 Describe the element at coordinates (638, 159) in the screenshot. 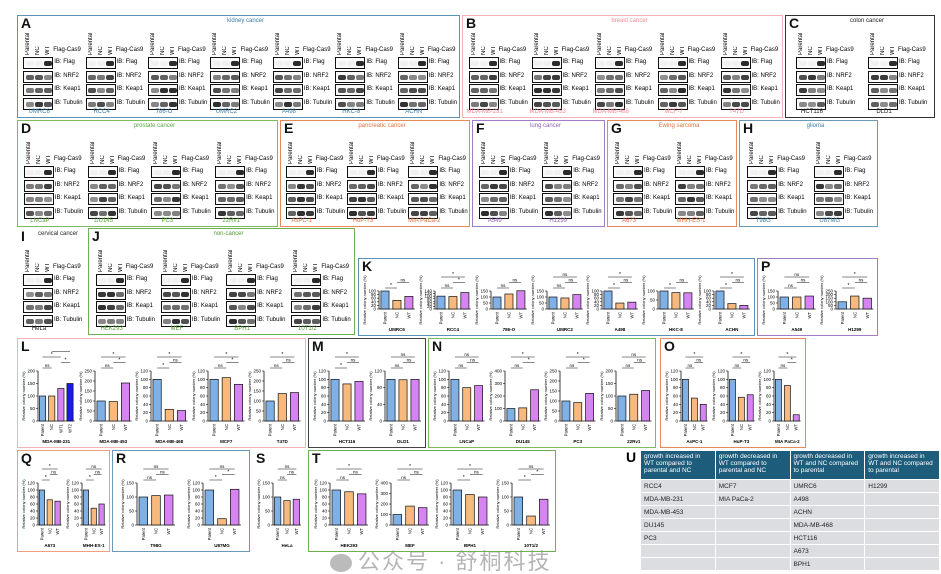

I see `lane-label: WT` at that location.